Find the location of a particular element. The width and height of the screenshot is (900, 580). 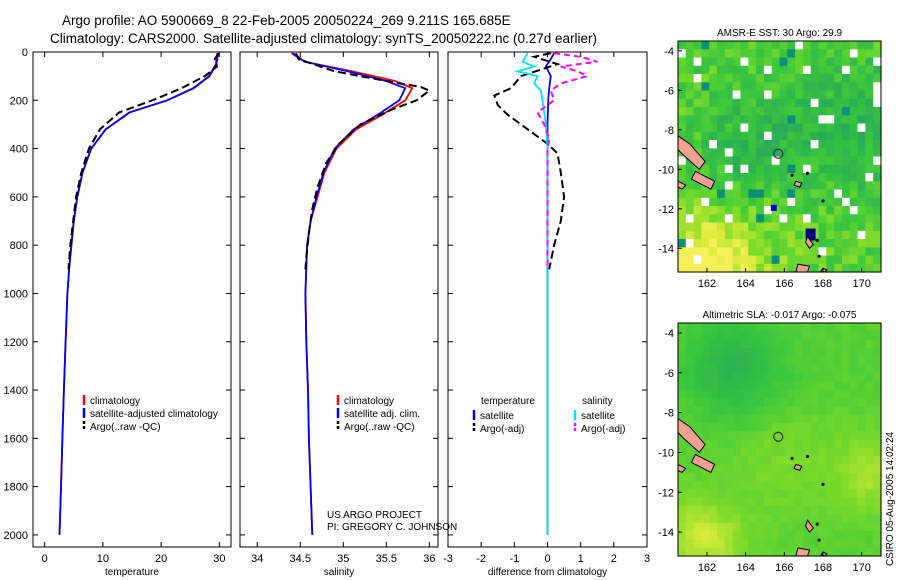

cold-patch is located at coordinates (810, 234).